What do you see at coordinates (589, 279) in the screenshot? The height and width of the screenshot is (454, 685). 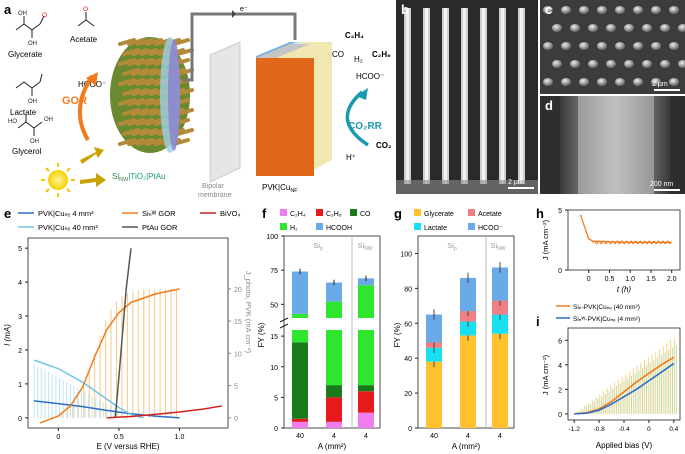 I see `tick-label-h-x: 0` at bounding box center [589, 279].